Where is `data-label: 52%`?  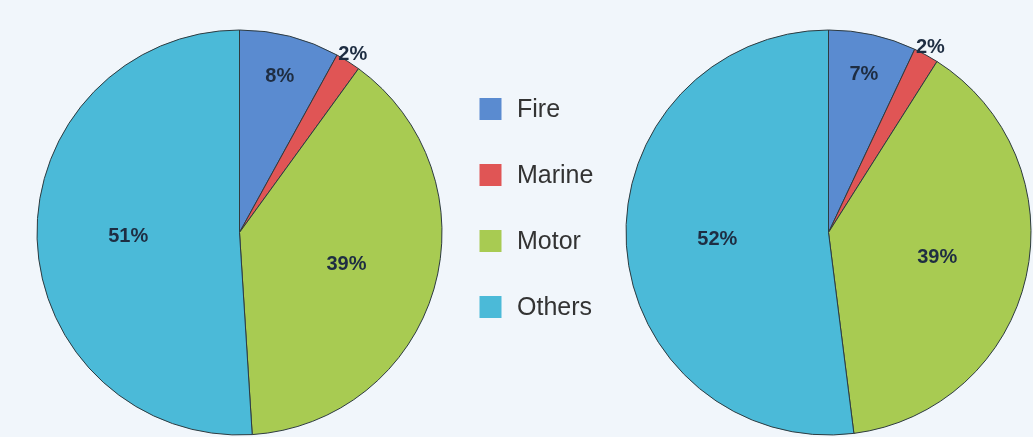
data-label: 52% is located at coordinates (717, 238).